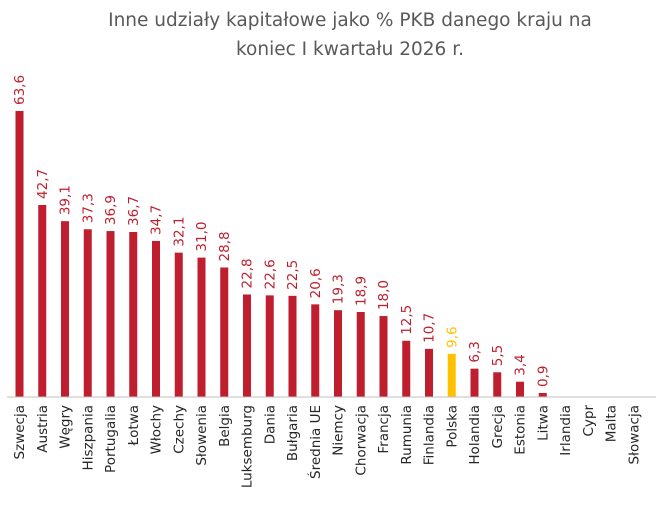  Describe the element at coordinates (315, 350) in the screenshot. I see `bar-Średnia UE` at that location.